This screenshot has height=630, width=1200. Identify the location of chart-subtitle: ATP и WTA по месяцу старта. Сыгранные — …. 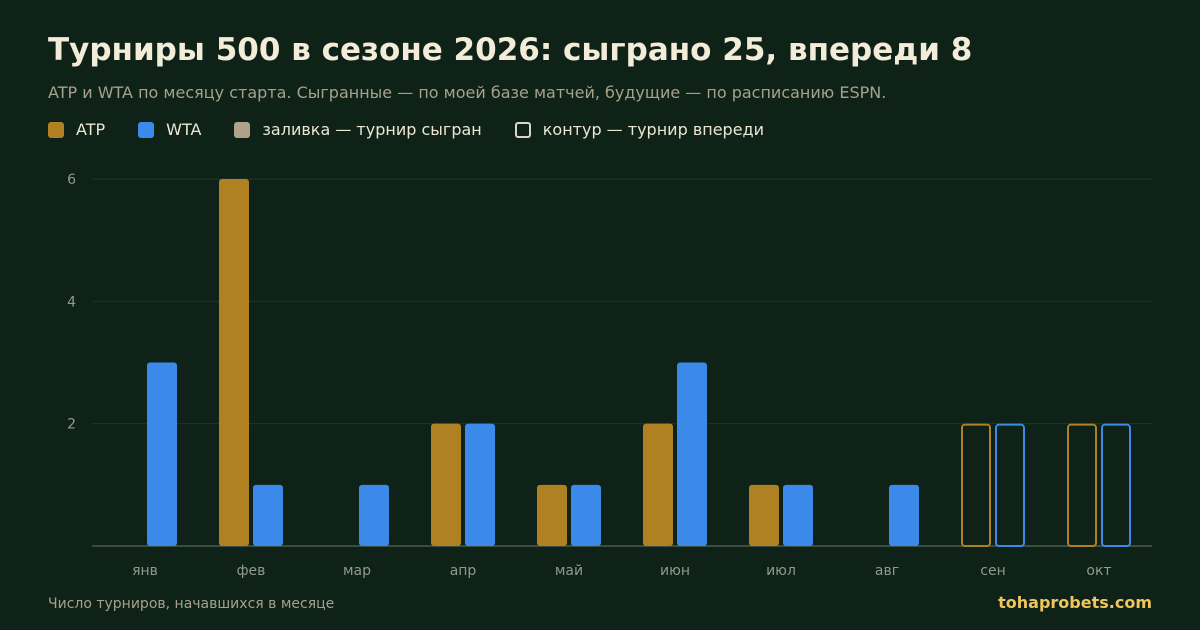
(467, 92).